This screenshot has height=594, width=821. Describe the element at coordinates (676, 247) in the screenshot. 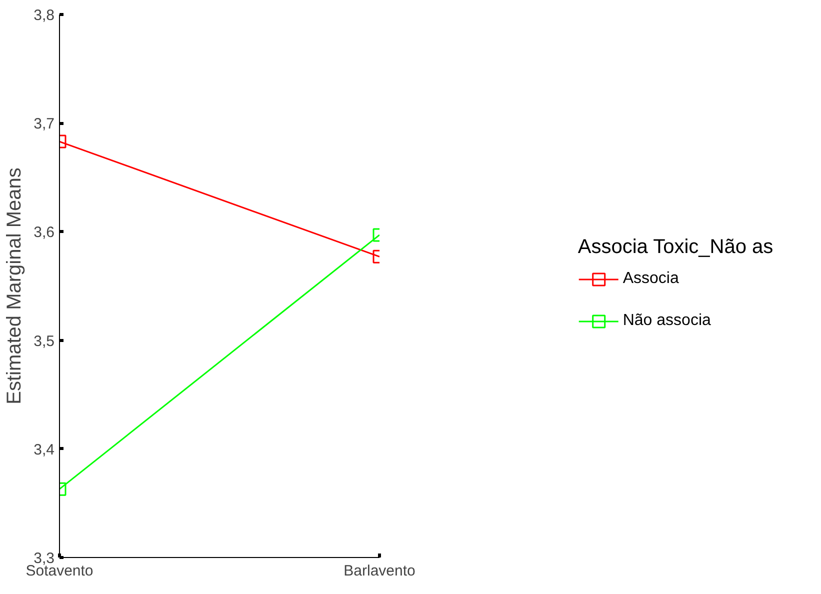

I see `legend-title: Associa Toxic_Não as` at that location.